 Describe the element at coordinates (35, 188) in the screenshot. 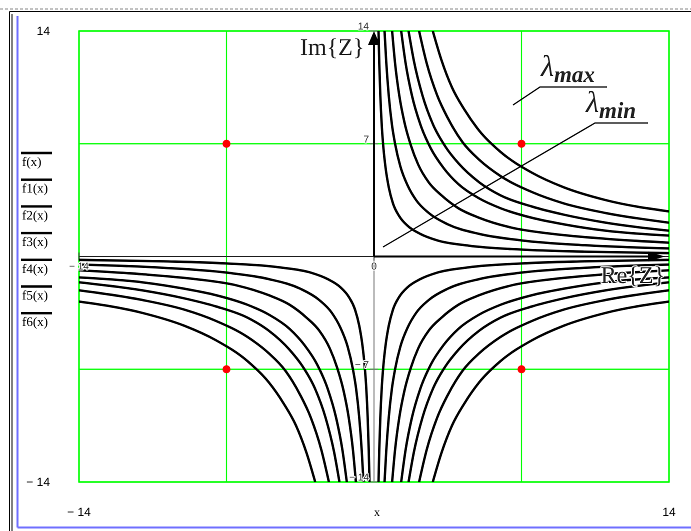

I see `legend-label: f1(x)` at that location.